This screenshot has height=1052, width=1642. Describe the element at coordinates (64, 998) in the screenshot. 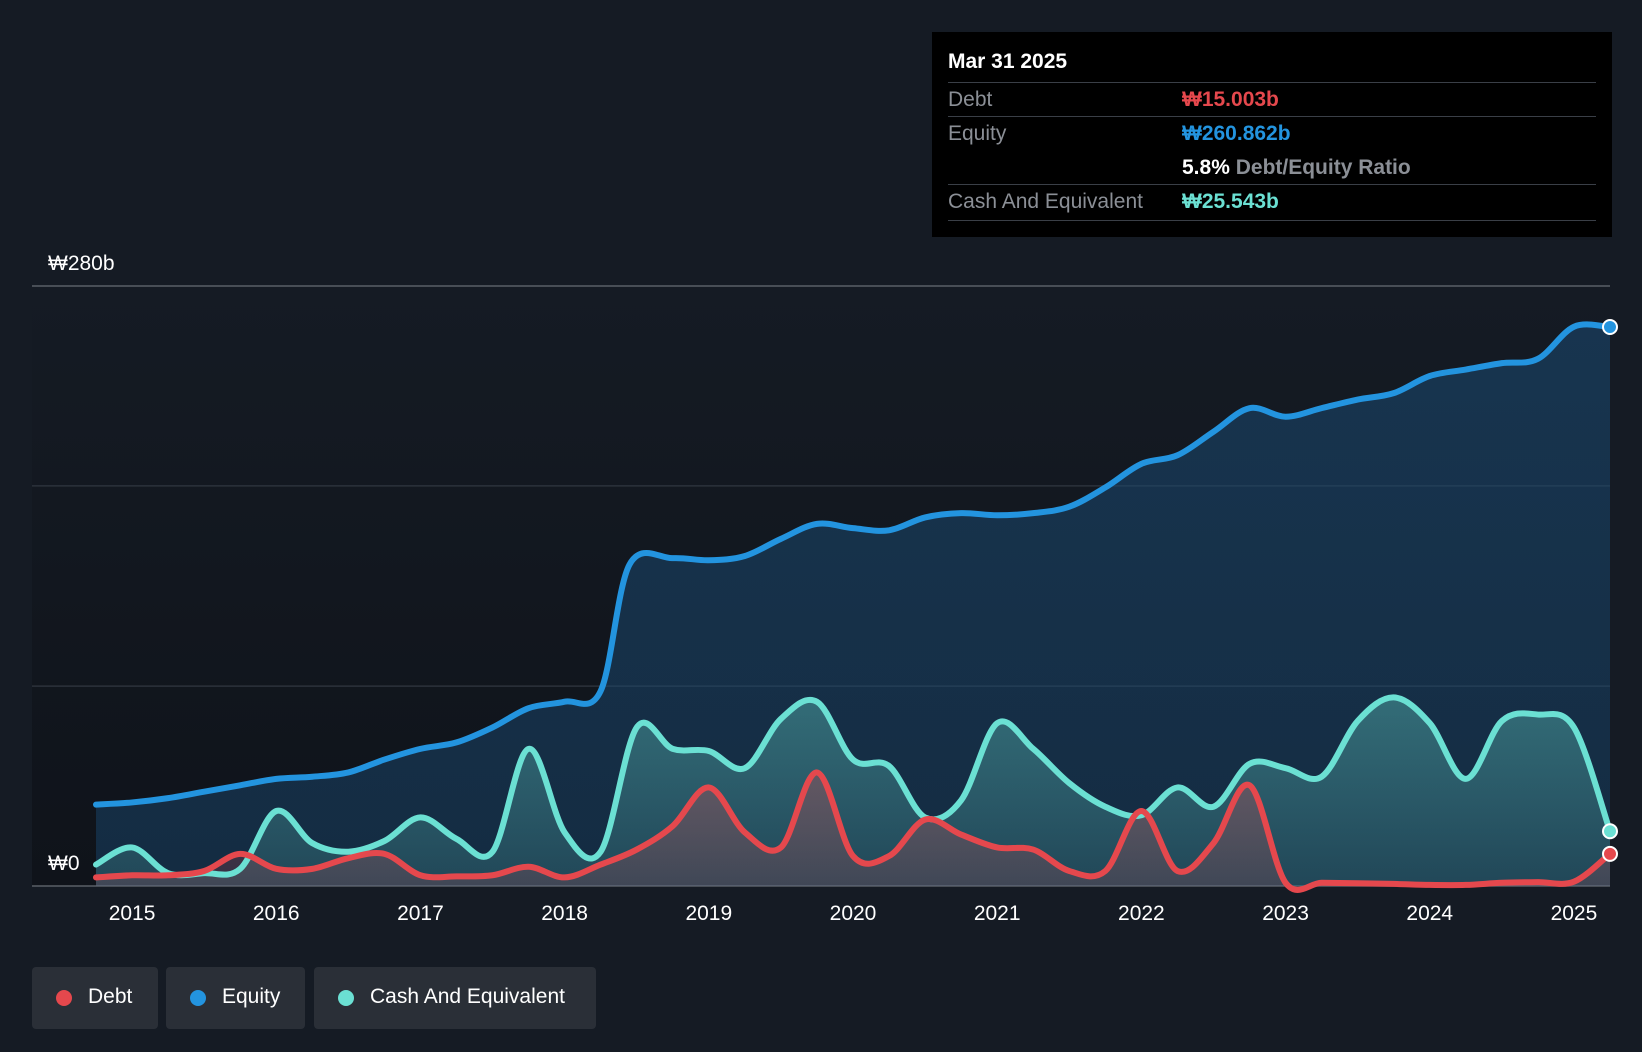

I see `debt-dot-icon` at that location.